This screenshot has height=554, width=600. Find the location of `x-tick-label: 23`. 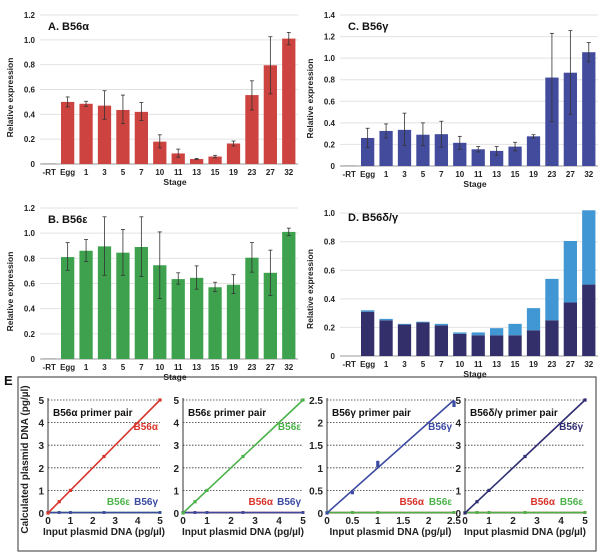

x-tick-label: 23 is located at coordinates (251, 172).